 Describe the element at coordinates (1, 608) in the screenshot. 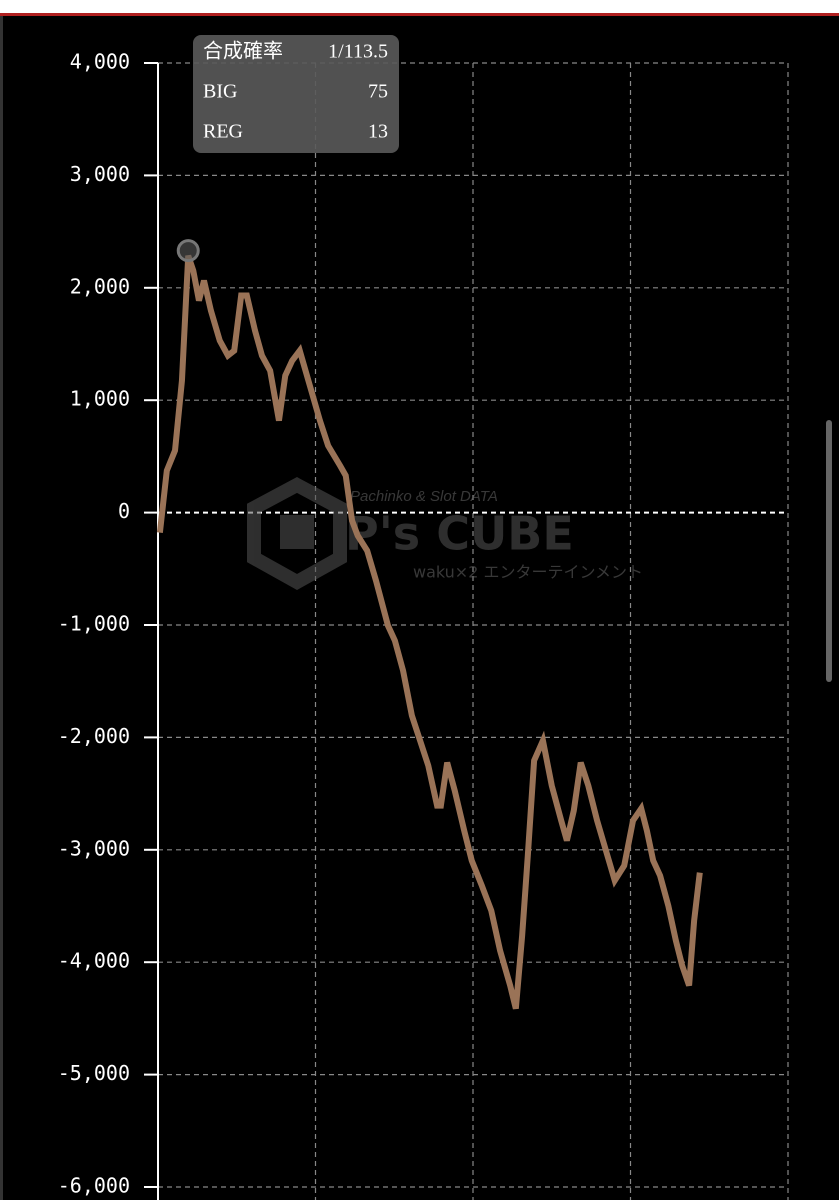

I see `left-edge` at that location.